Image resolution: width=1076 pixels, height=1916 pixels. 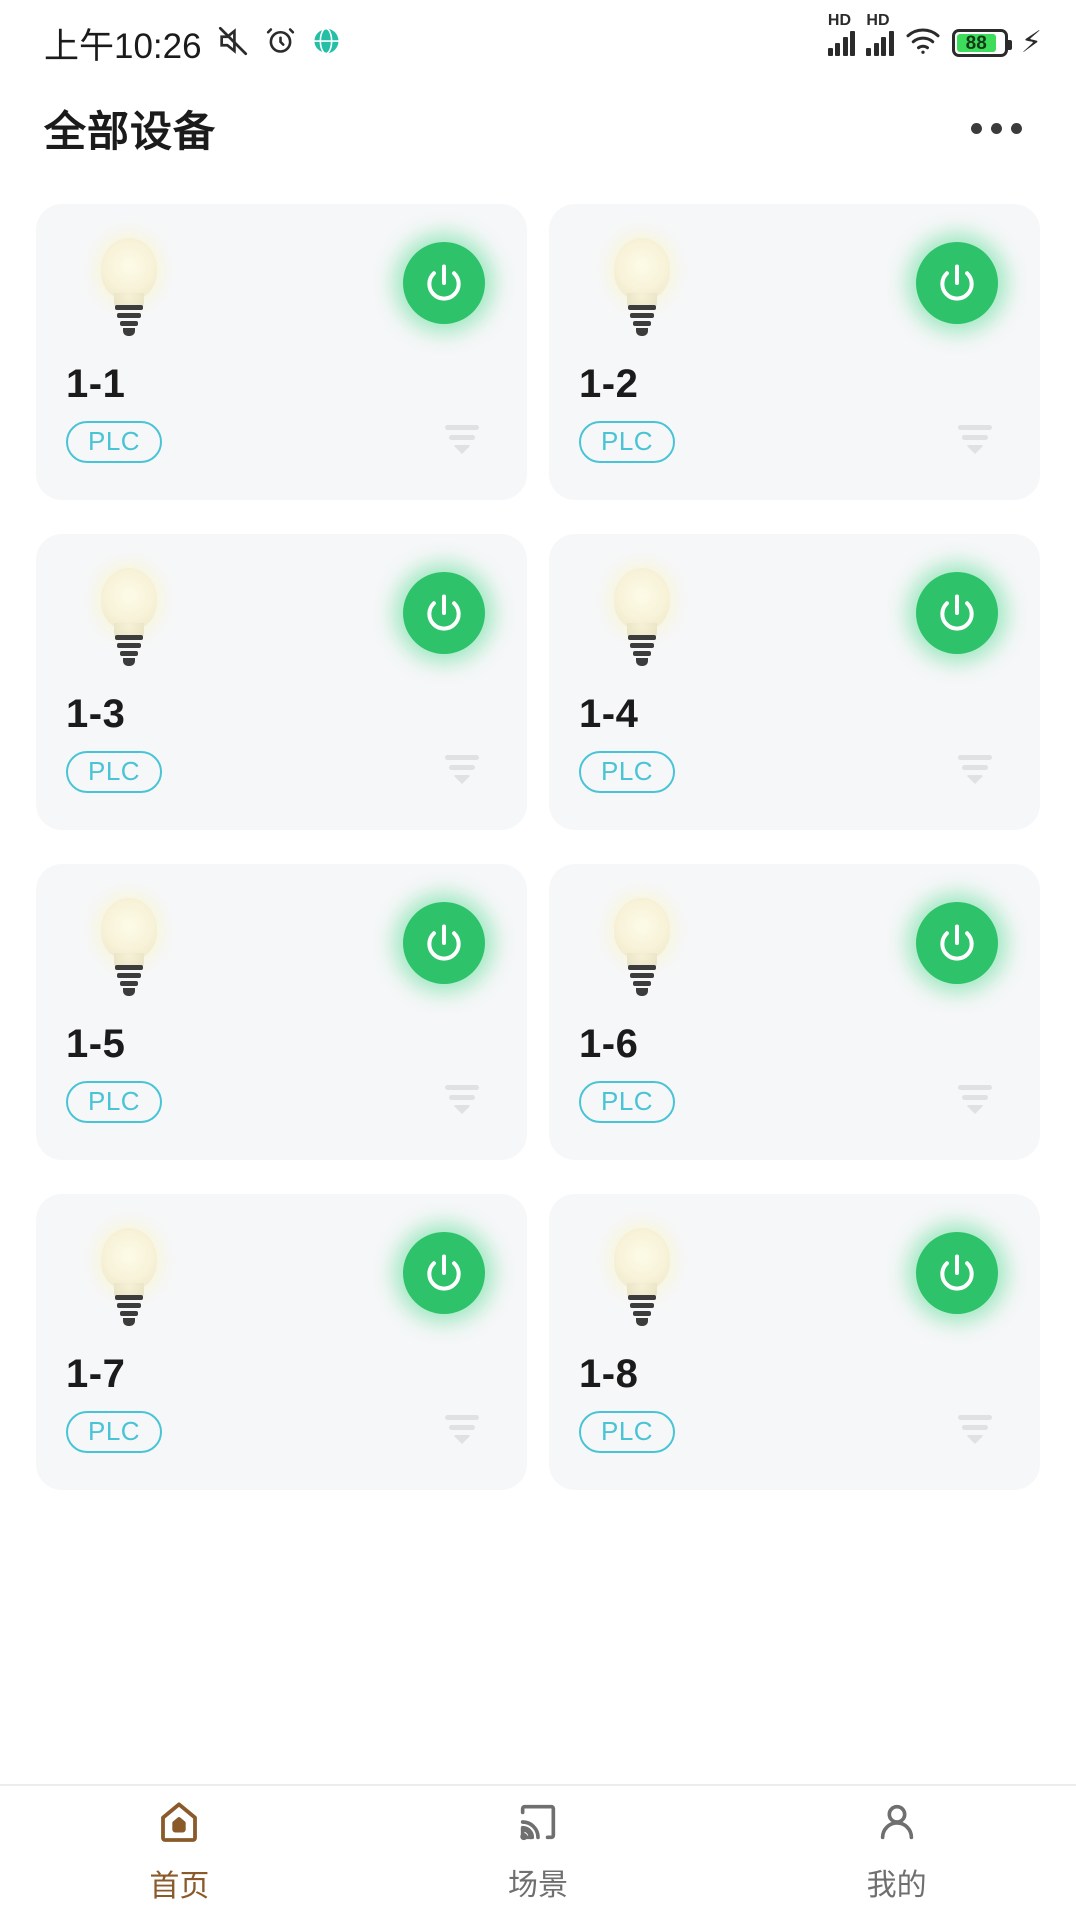 I want to click on device-name: 1-7, so click(x=96, y=1374).